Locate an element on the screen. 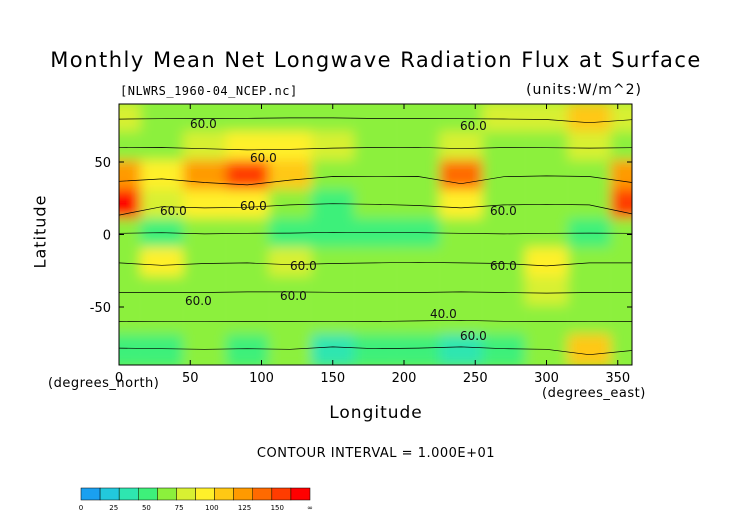 The width and height of the screenshot is (752, 532). colorbar-label: 50 is located at coordinates (146, 508).